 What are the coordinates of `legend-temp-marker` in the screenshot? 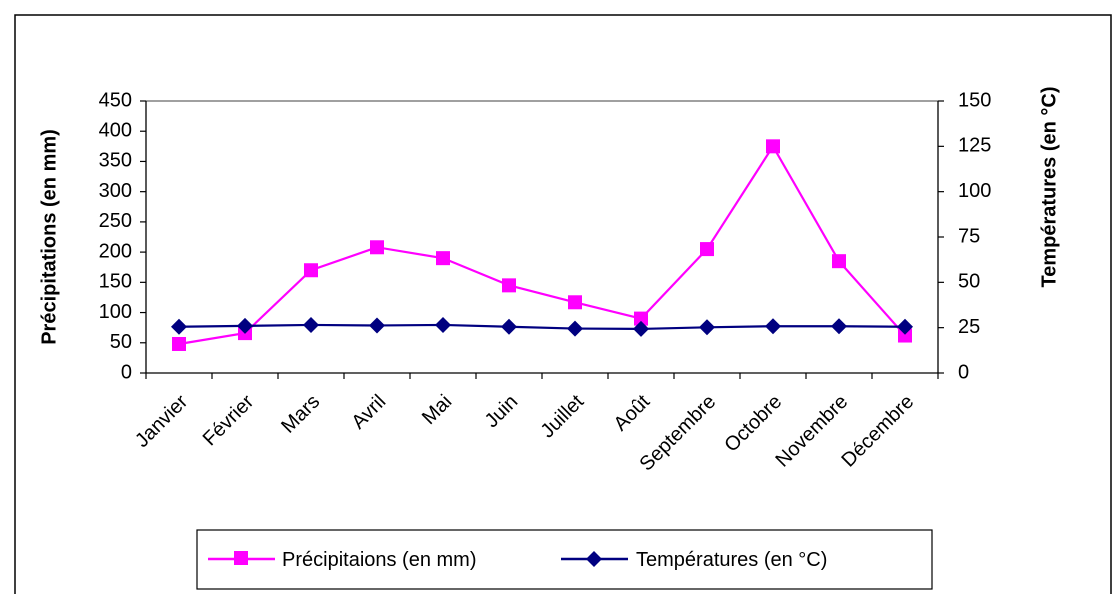 It's located at (594, 559).